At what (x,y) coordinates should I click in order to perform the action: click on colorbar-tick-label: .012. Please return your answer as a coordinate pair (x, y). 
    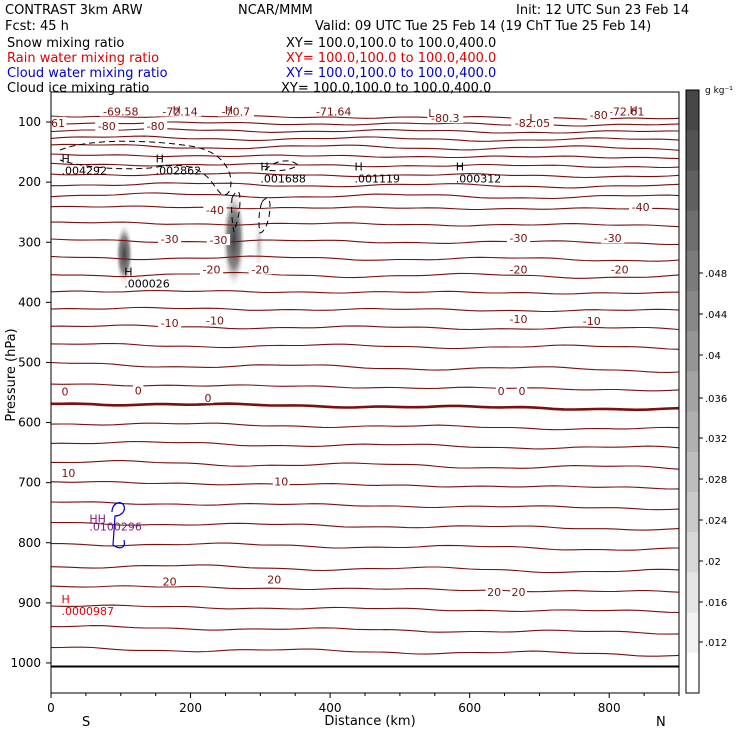
    Looking at the image, I should click on (716, 643).